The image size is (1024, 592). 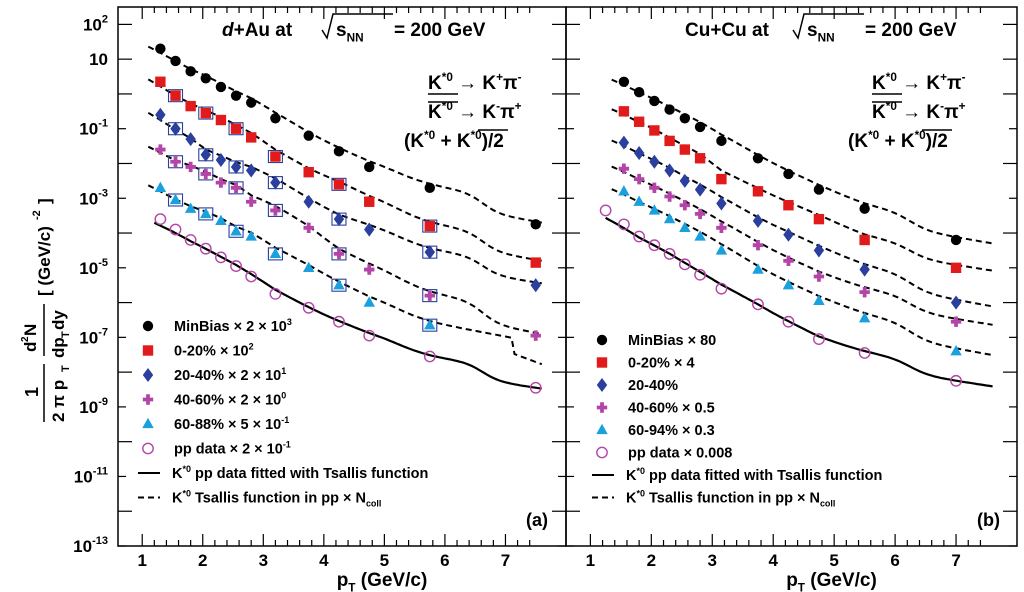 I want to click on x-tick-label: 3, so click(x=712, y=560).